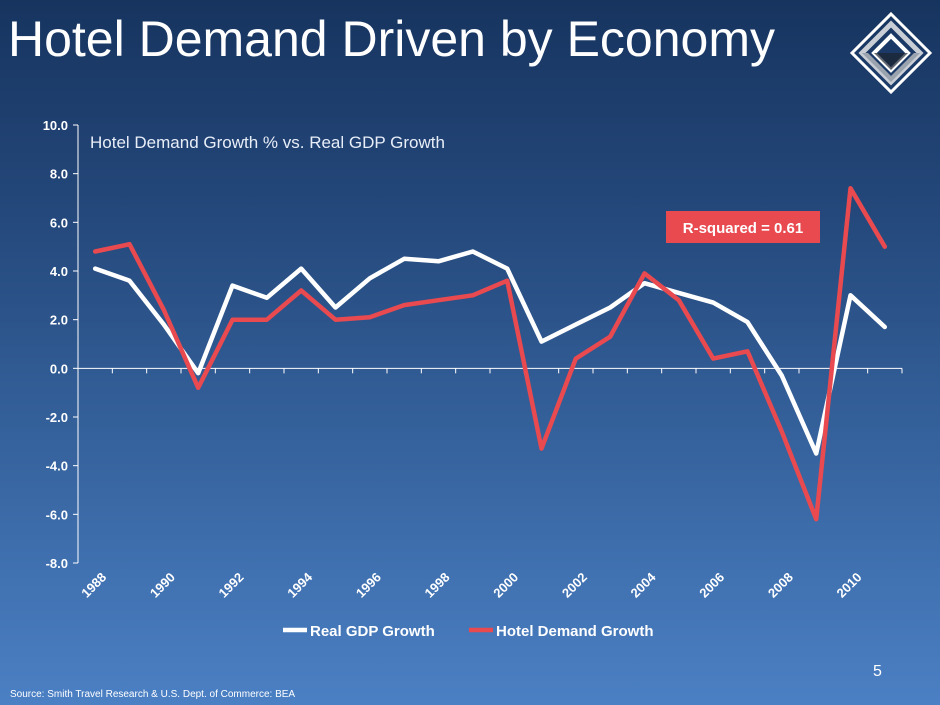 Image resolution: width=940 pixels, height=705 pixels. What do you see at coordinates (468, 631) in the screenshot?
I see `legend: Real GDP Growth Hotel Demand Growth` at bounding box center [468, 631].